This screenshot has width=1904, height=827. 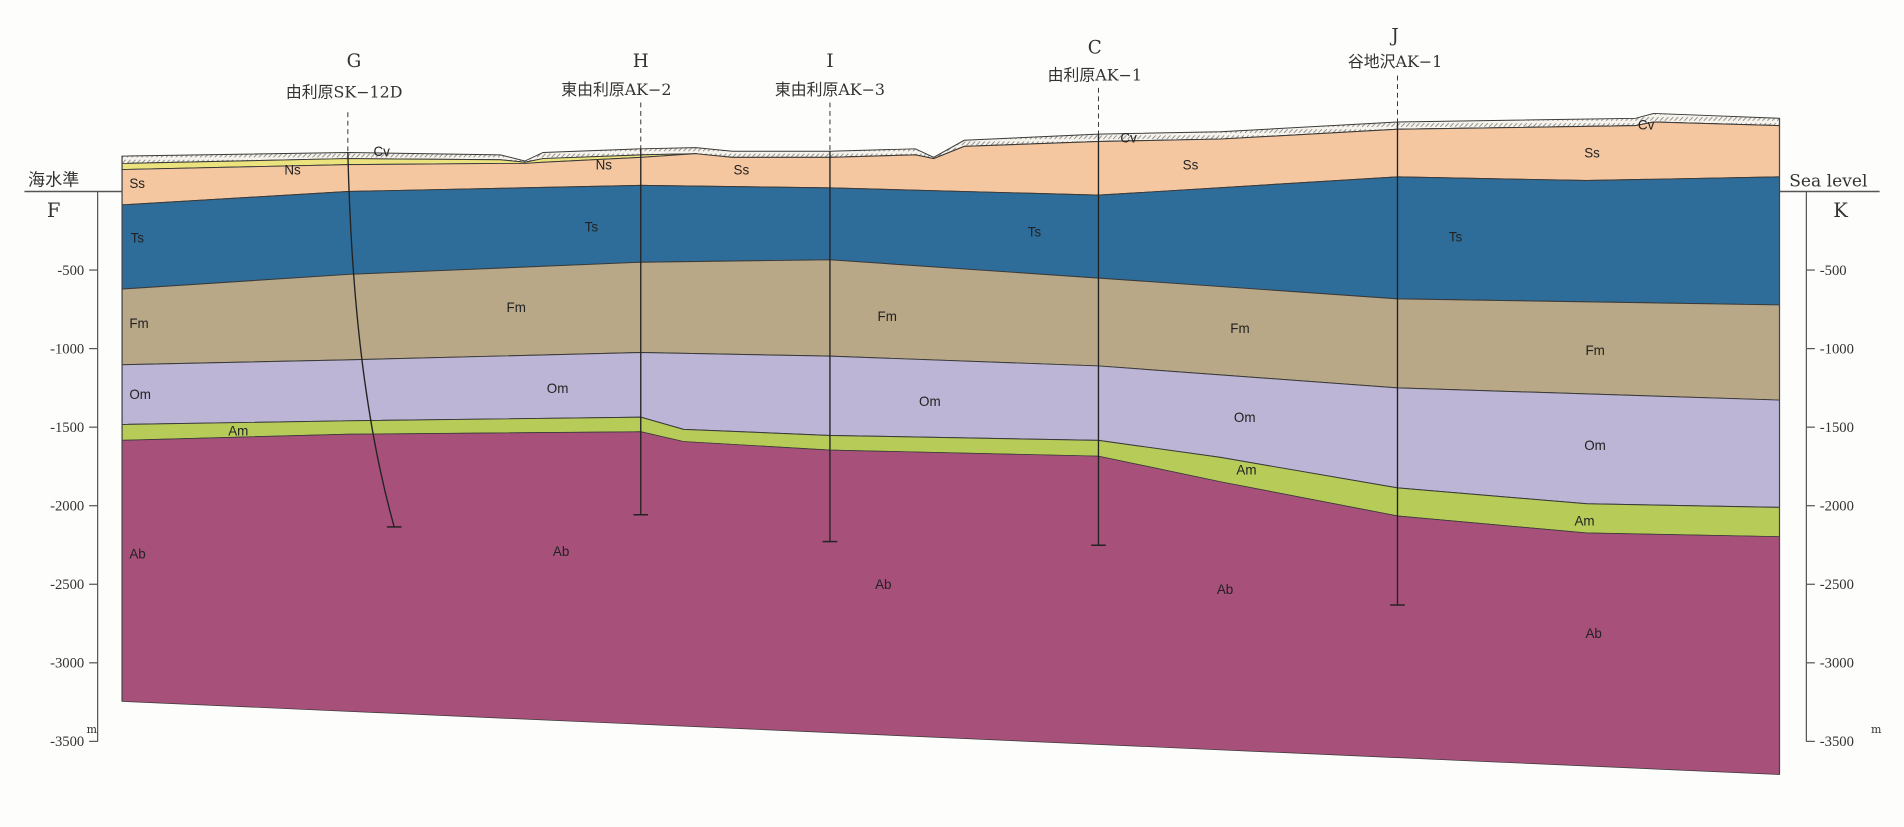 I want to click on borehole-name-c: 由利原AK−1, so click(x=1095, y=75).